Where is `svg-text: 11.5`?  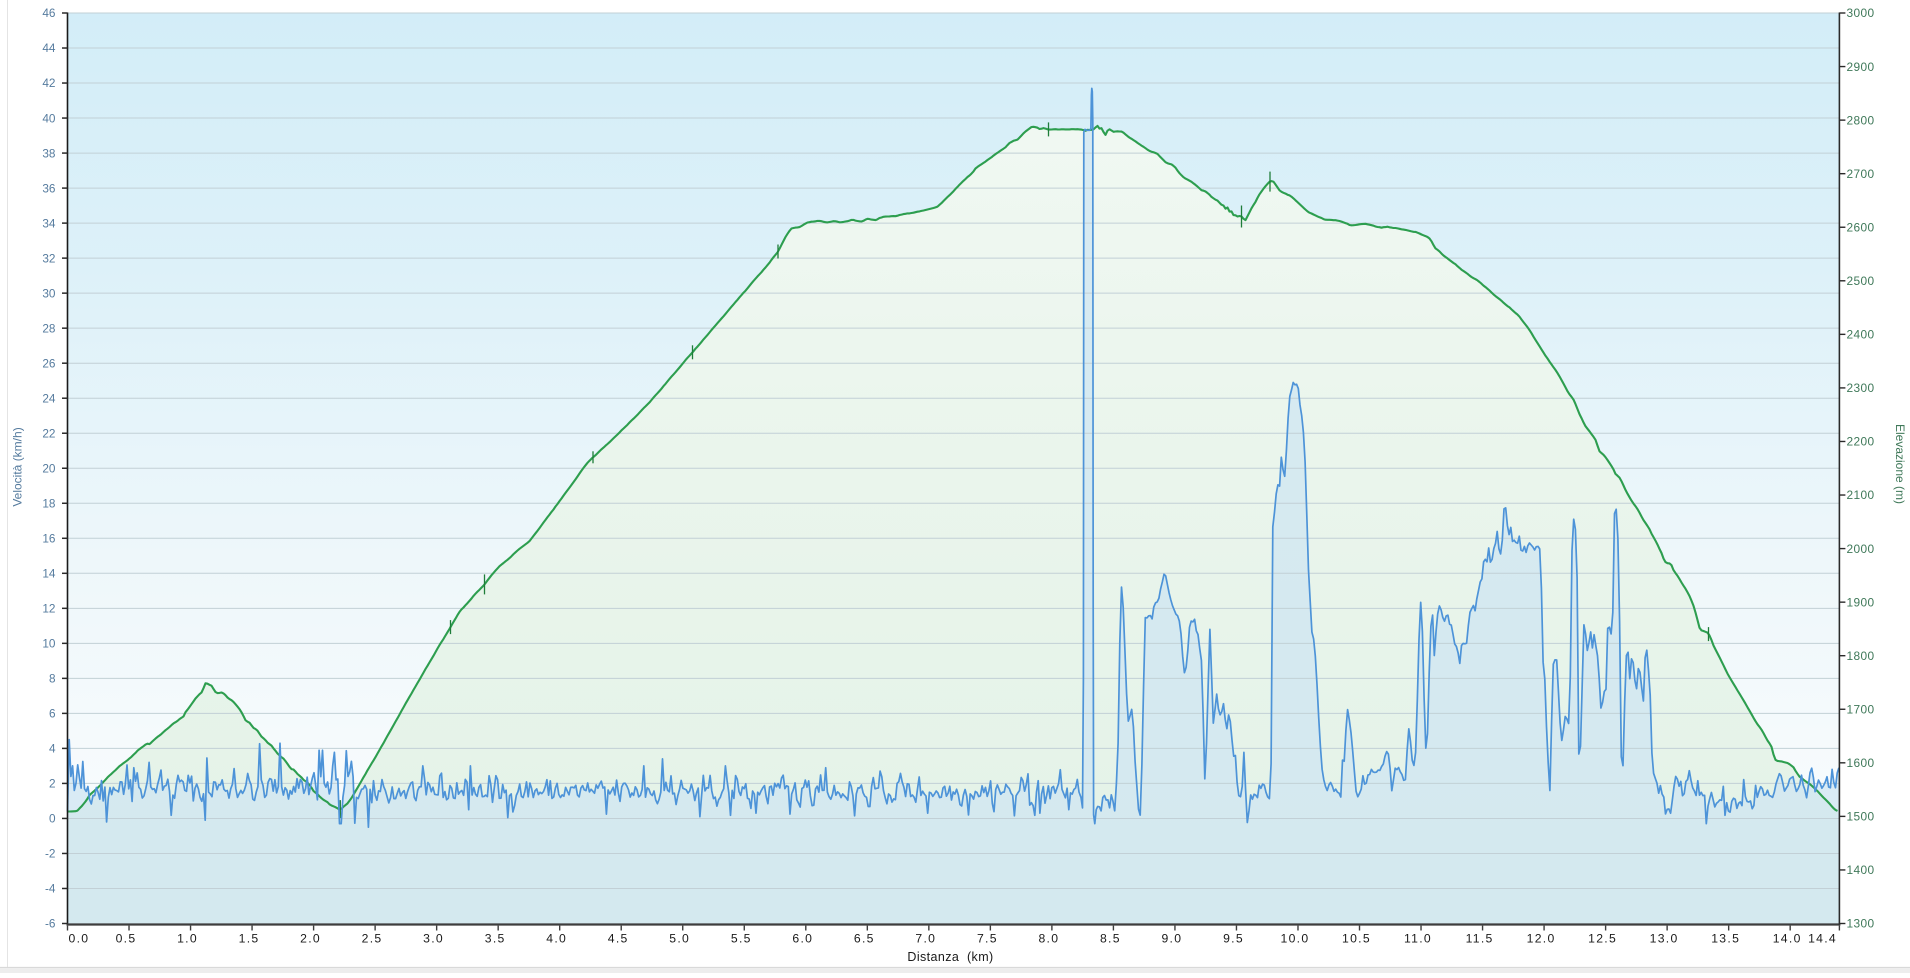 svg-text: 11.5 is located at coordinates (1480, 939).